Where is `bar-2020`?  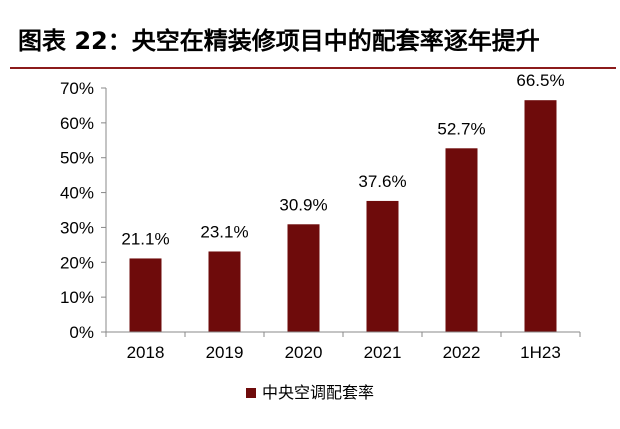 bar-2020 is located at coordinates (303, 278).